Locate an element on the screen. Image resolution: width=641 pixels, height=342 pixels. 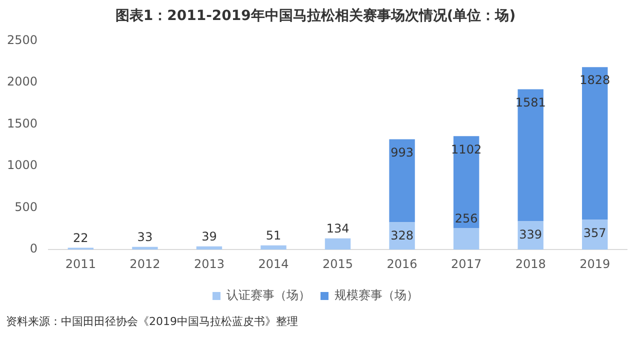
data-label: 33 is located at coordinates (145, 237).